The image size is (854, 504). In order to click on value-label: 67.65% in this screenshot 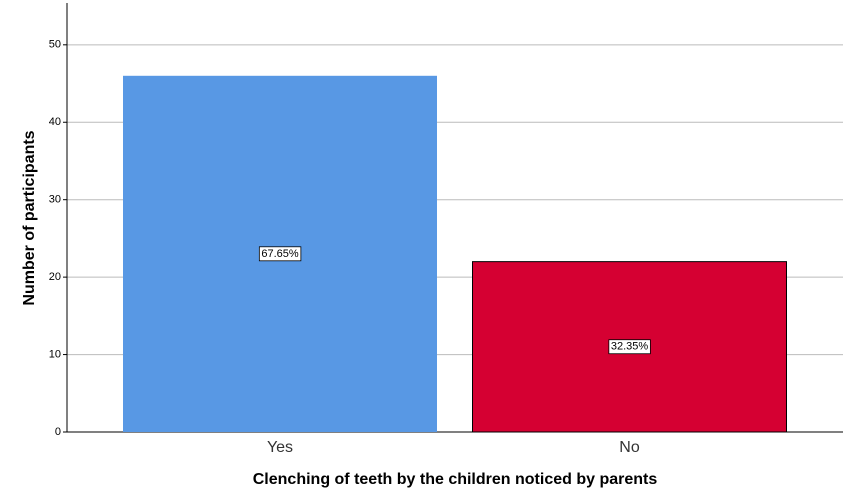, I will do `click(280, 254)`.